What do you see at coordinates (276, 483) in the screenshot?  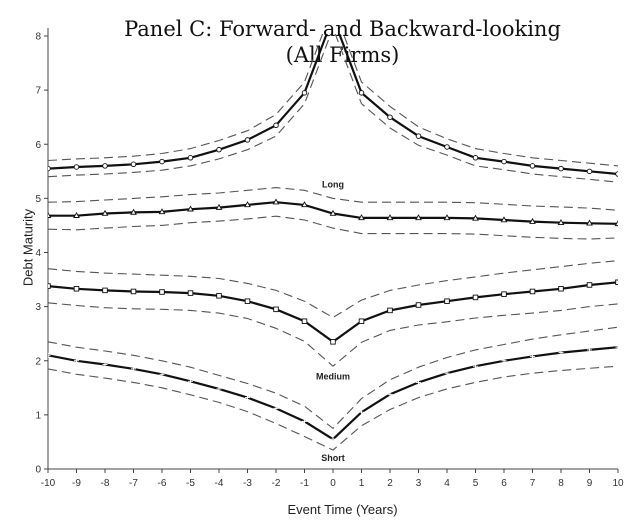 I see `x-tick-label: -2` at bounding box center [276, 483].